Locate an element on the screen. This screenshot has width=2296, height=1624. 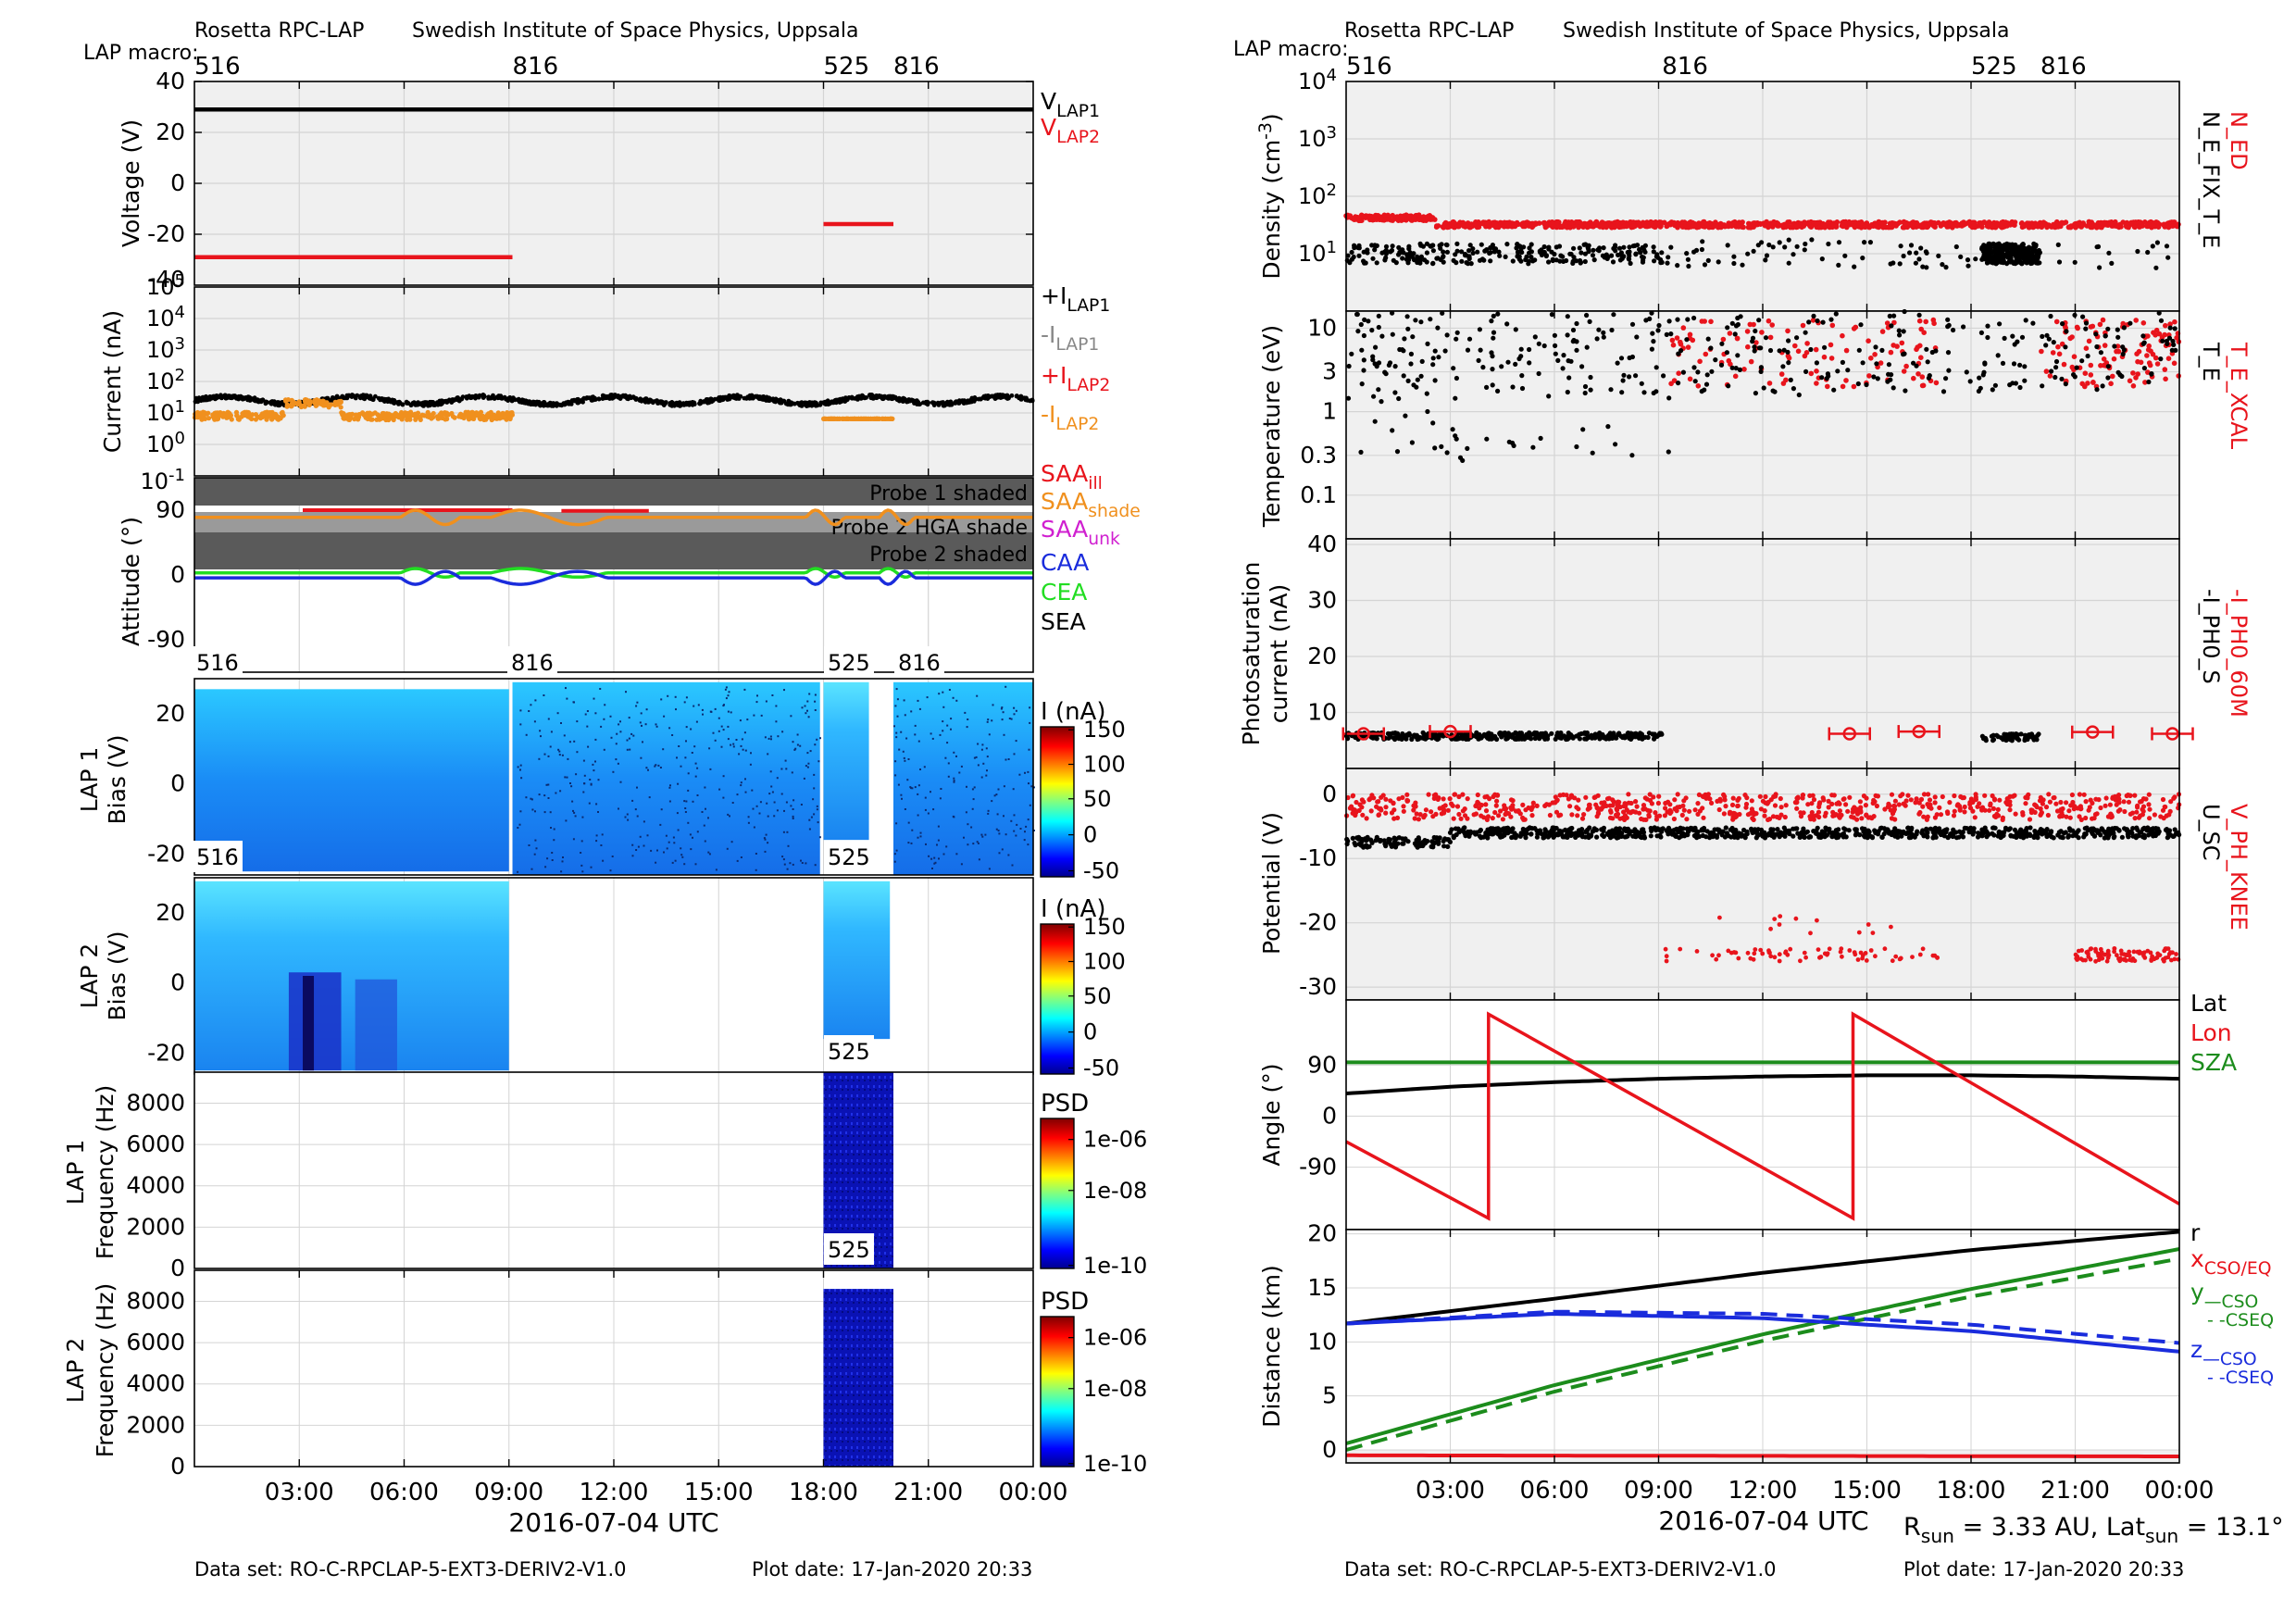
i-lap2-points is located at coordinates (858, 418).